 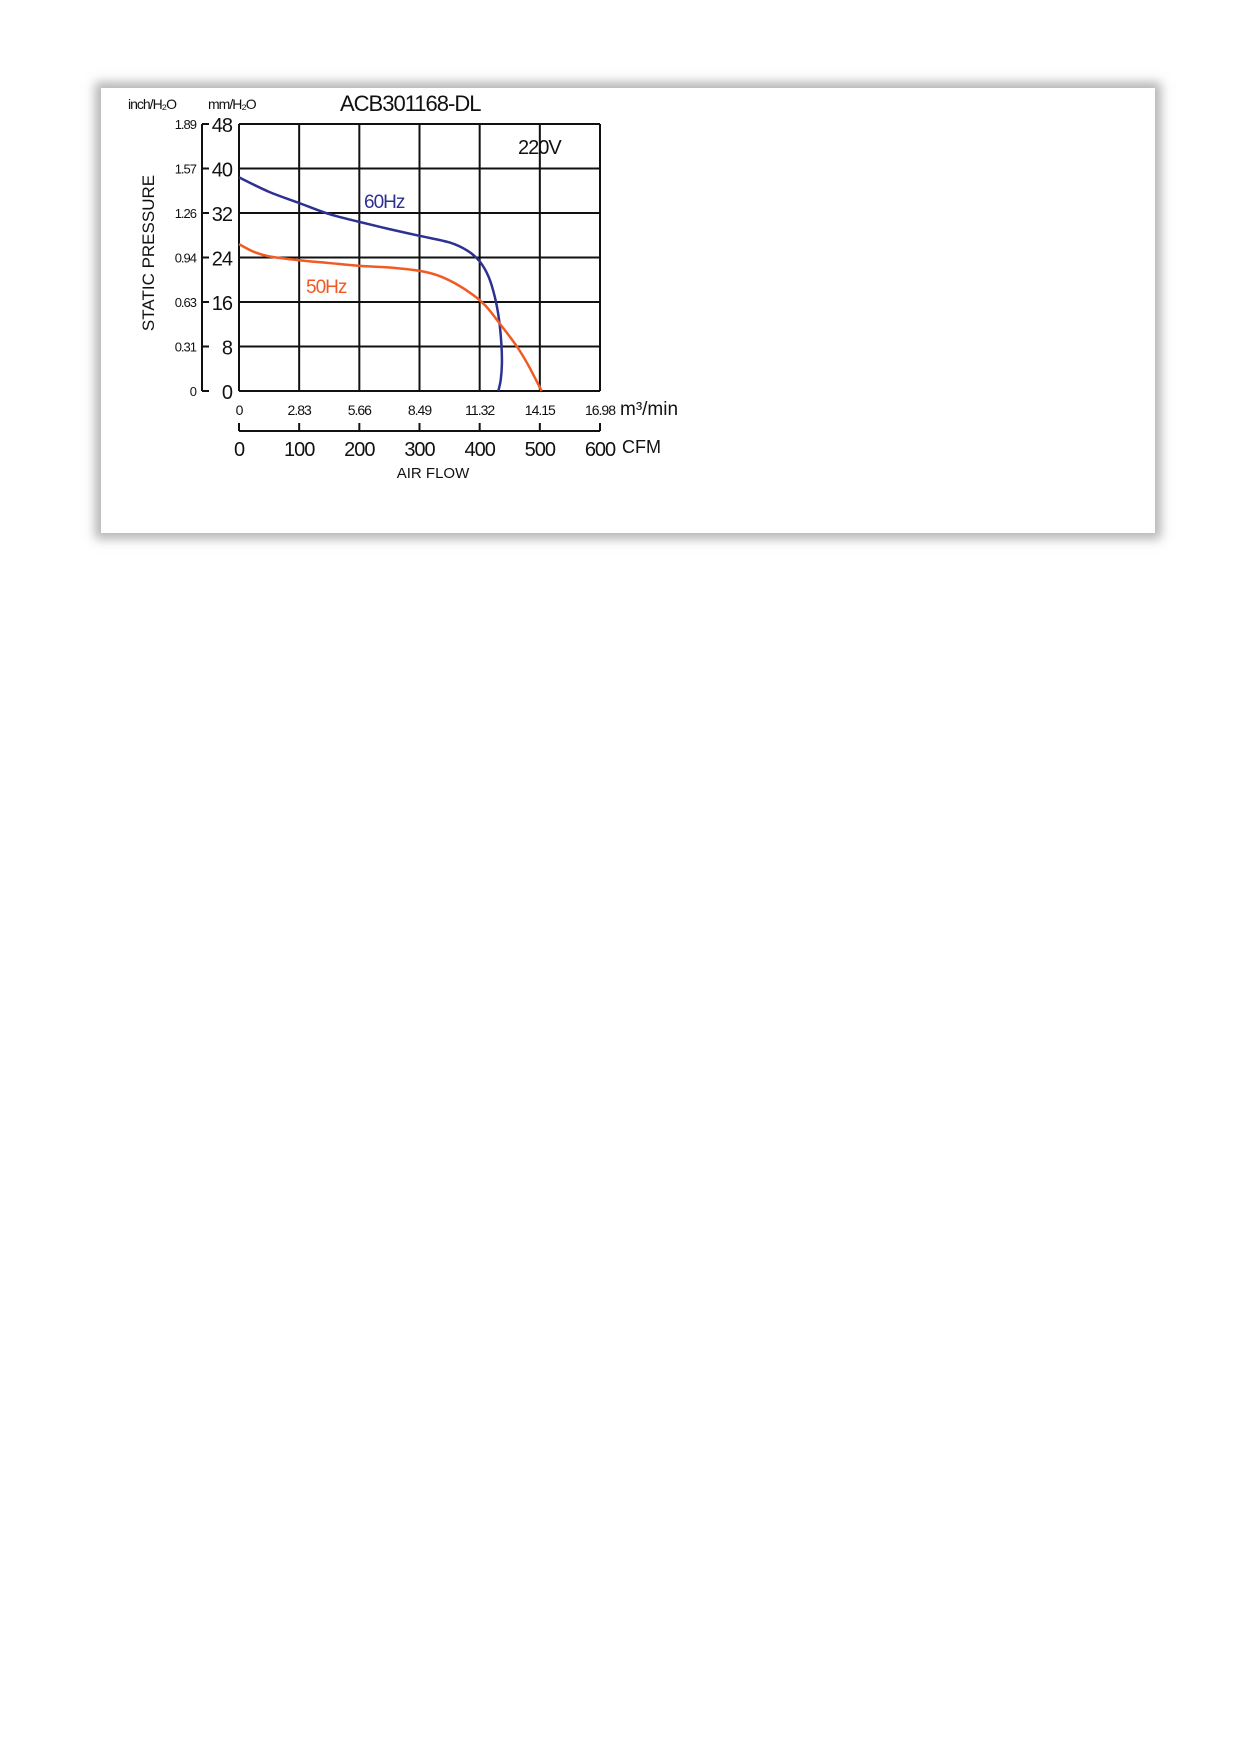 What do you see at coordinates (148, 253) in the screenshot?
I see `y-axis-label: STATIC PRESSURE` at bounding box center [148, 253].